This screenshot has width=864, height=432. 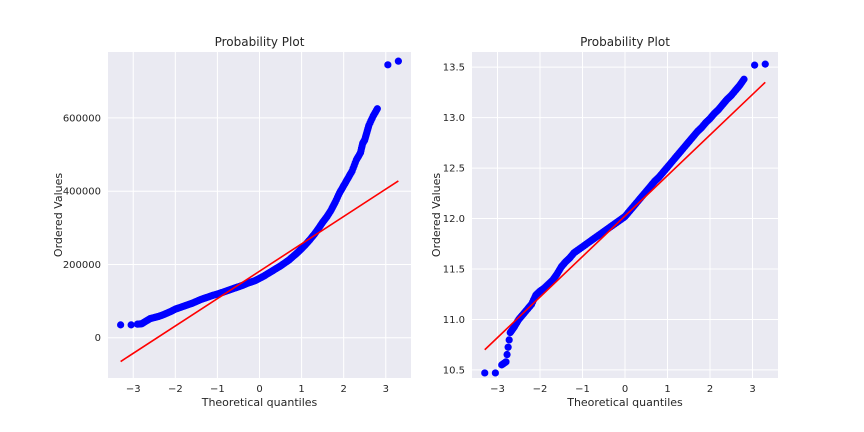 What do you see at coordinates (752, 389) in the screenshot?
I see `right-x-tick-label: 3` at bounding box center [752, 389].